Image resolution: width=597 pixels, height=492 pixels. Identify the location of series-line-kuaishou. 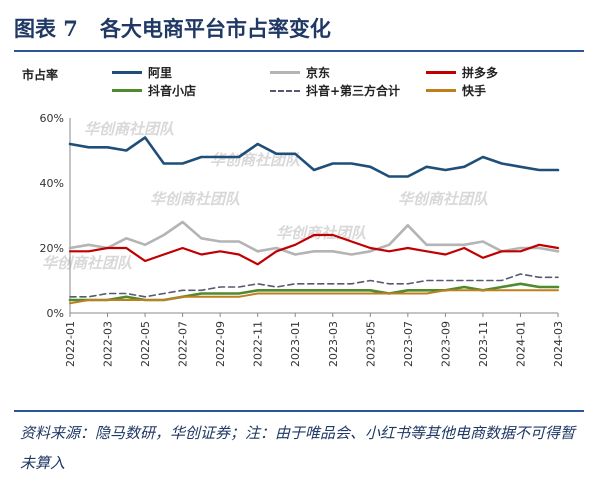
(314, 297).